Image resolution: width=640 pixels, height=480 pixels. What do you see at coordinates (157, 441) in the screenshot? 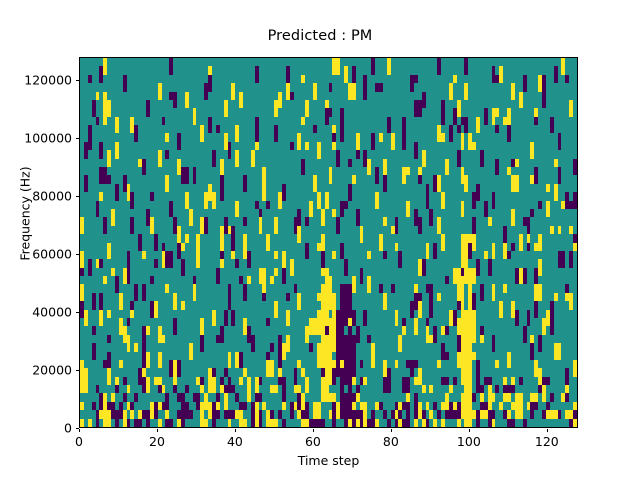
I see `x-tick-label: 20` at bounding box center [157, 441].